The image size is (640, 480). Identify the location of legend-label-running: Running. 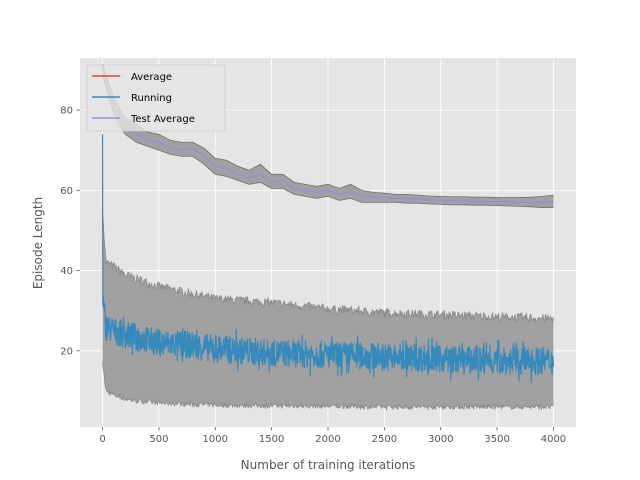
(151, 98).